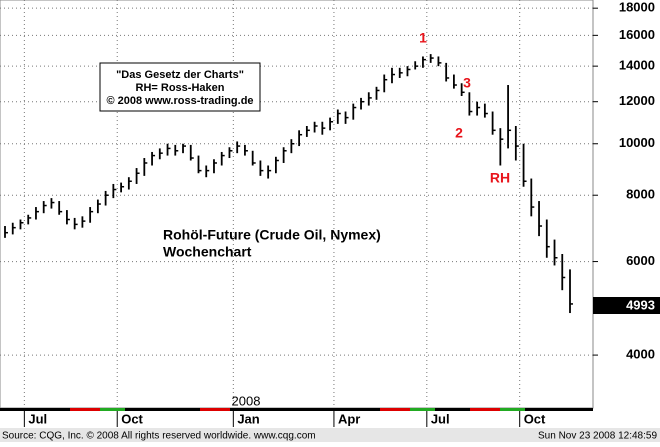  What do you see at coordinates (640, 194) in the screenshot?
I see `y-tick-label: 8000` at bounding box center [640, 194].